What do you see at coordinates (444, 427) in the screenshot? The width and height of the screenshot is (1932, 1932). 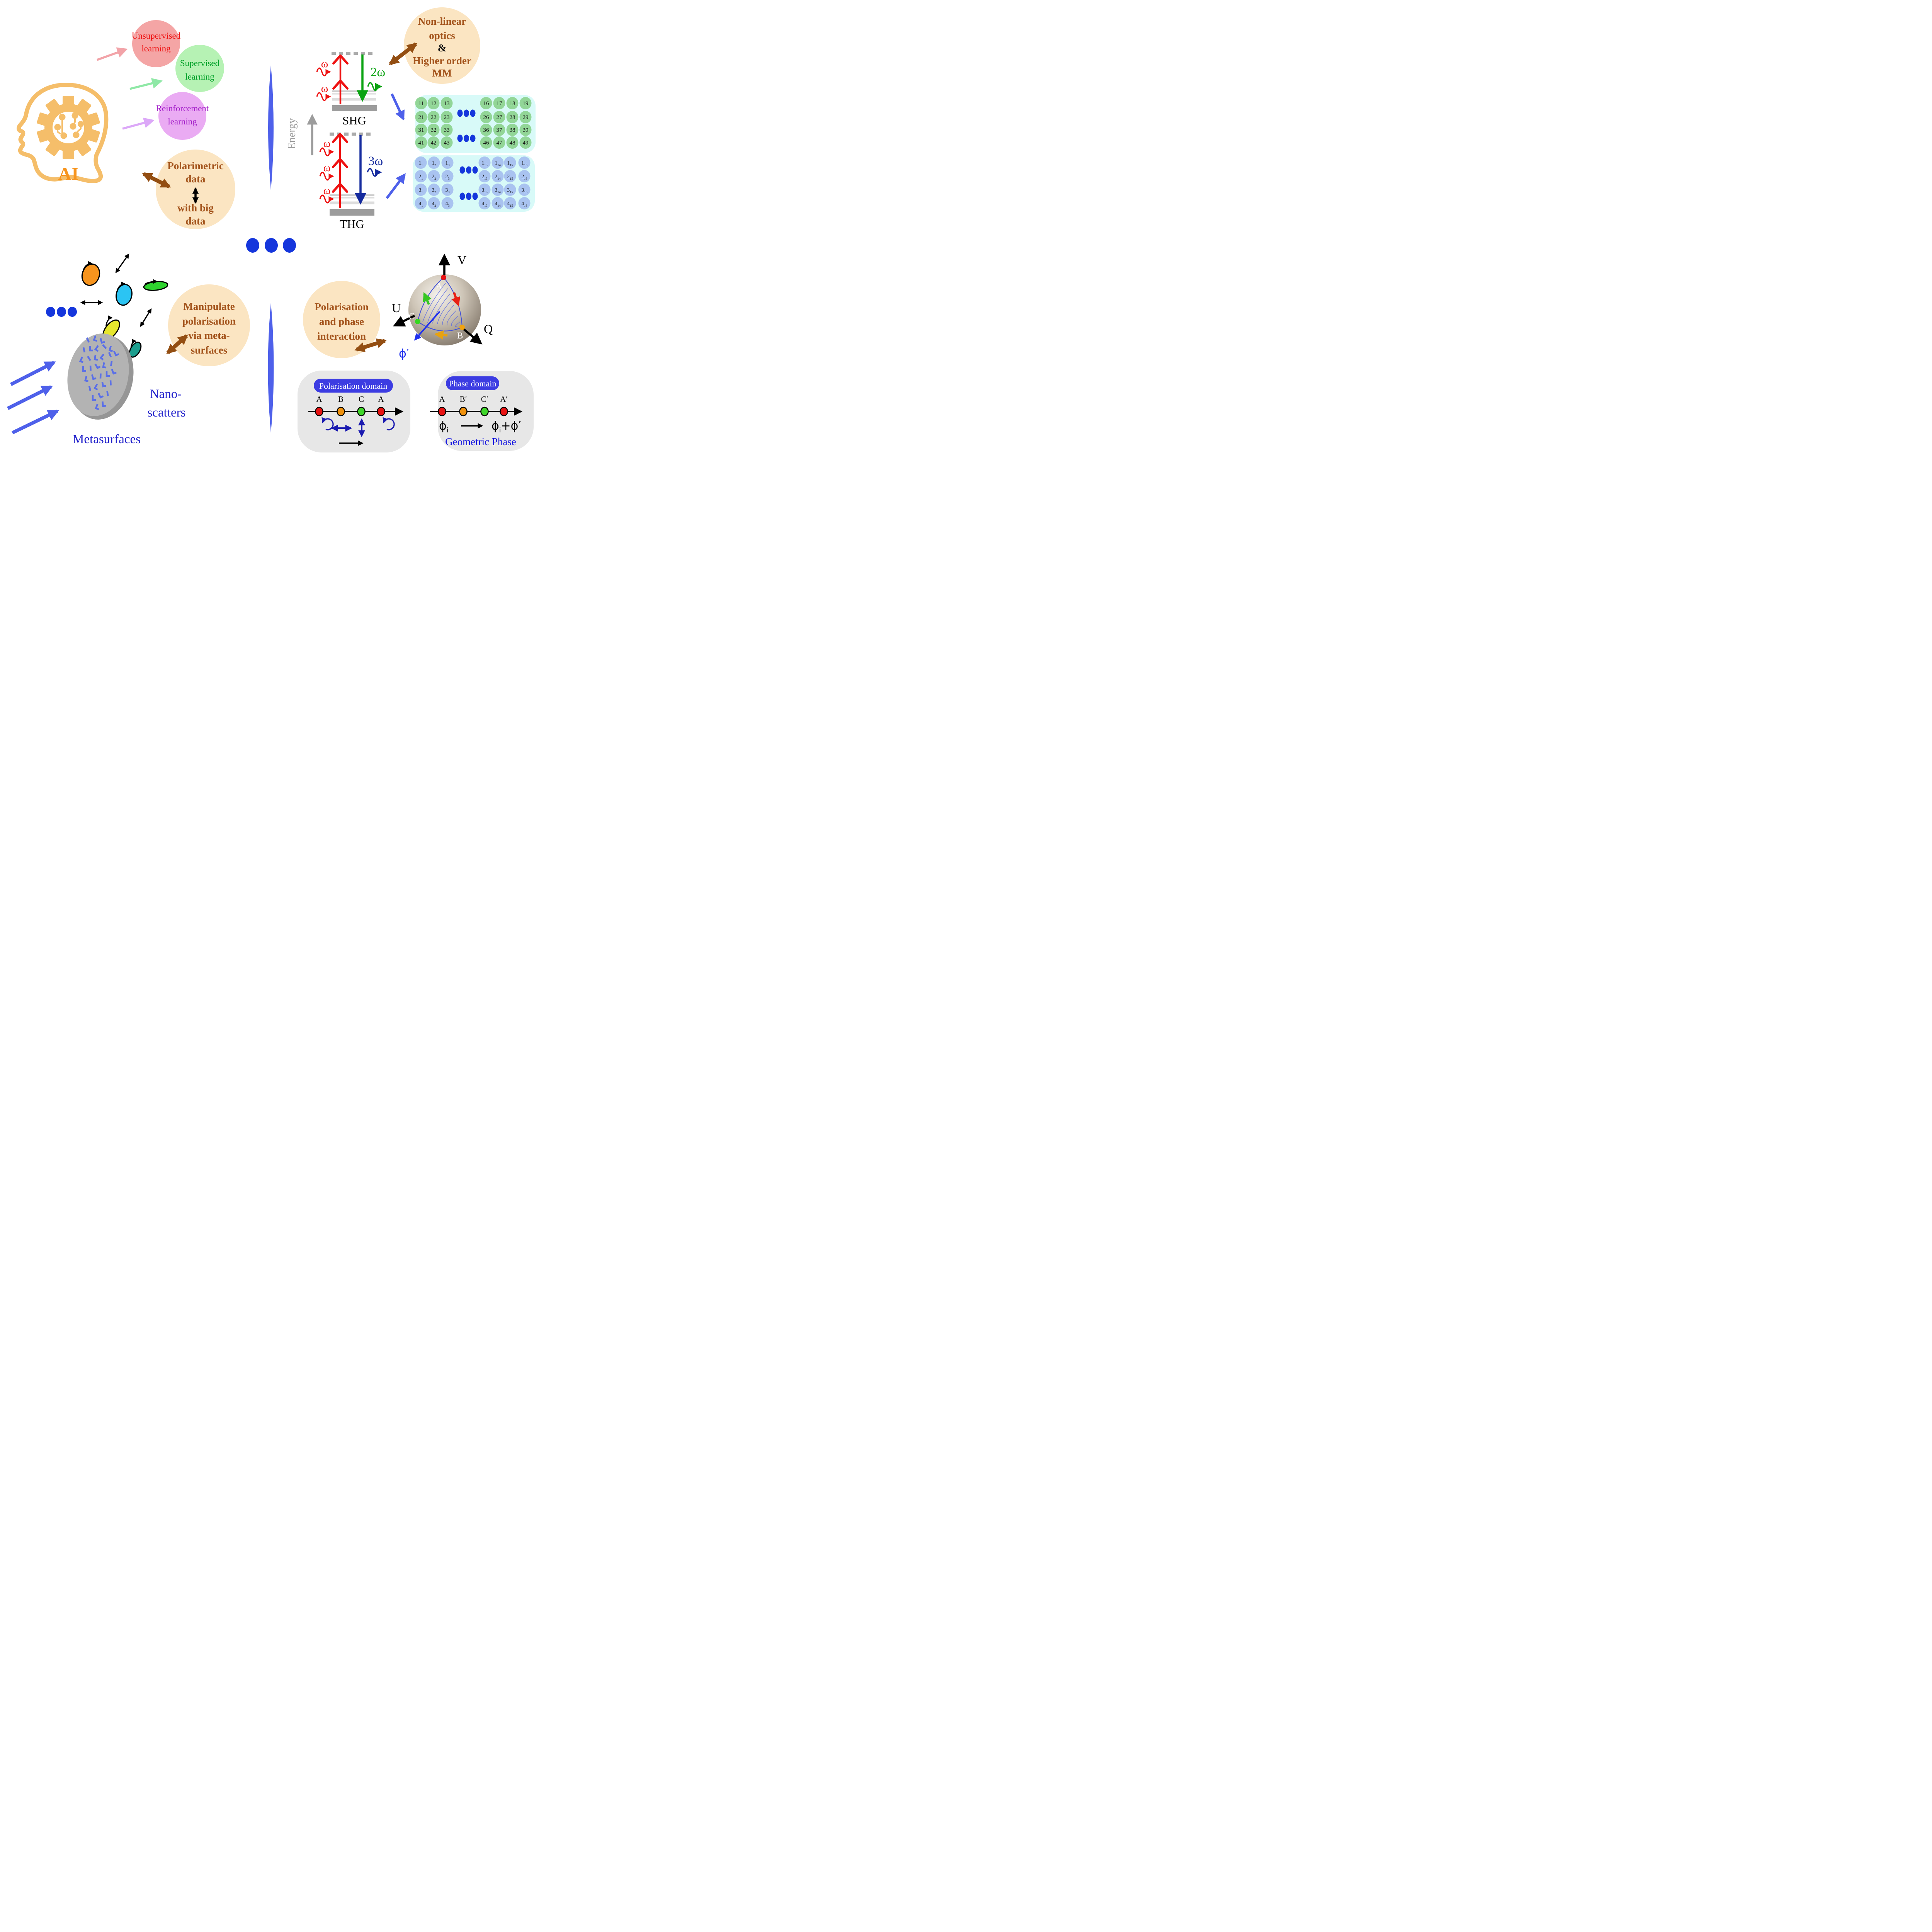 I see `phi-initial: ϕi` at bounding box center [444, 427].